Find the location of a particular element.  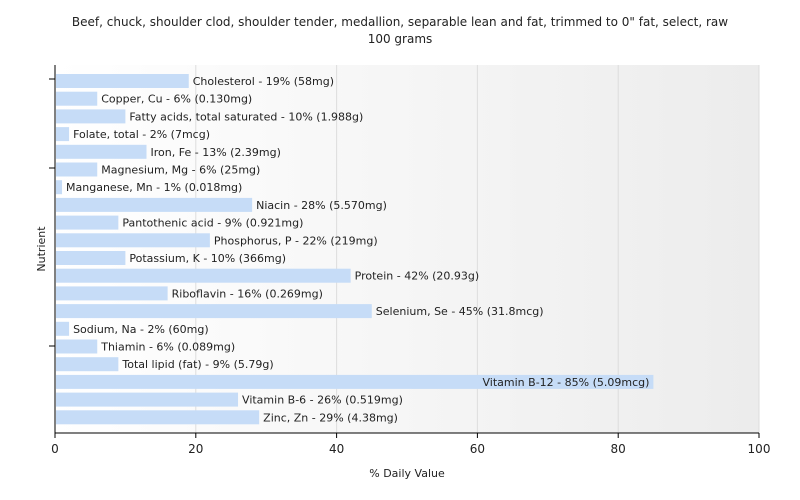

bar-label: Iron, Fe - 13% (2.39mg) is located at coordinates (216, 152).